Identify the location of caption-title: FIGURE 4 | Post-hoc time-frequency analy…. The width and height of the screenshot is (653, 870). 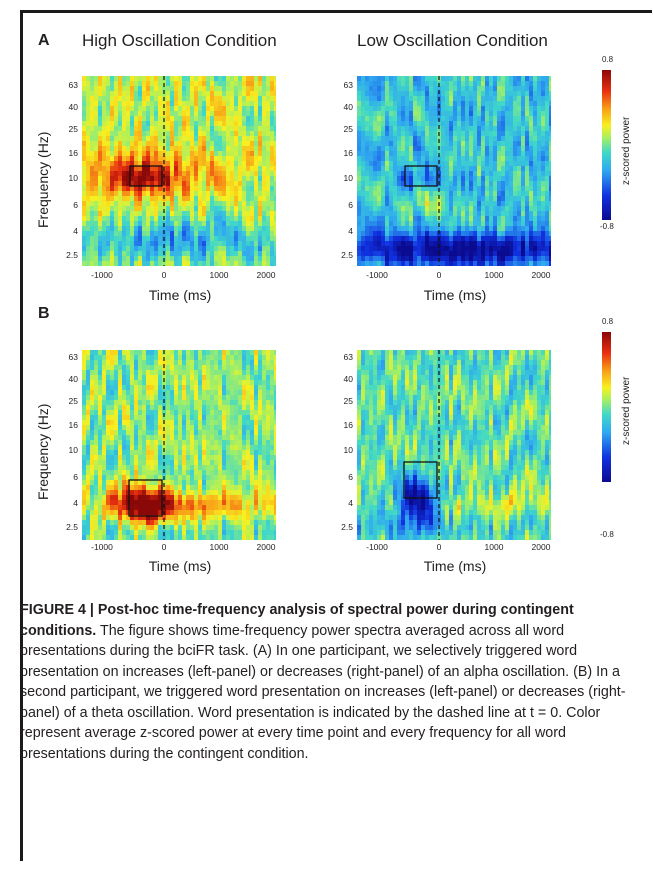
(297, 620).